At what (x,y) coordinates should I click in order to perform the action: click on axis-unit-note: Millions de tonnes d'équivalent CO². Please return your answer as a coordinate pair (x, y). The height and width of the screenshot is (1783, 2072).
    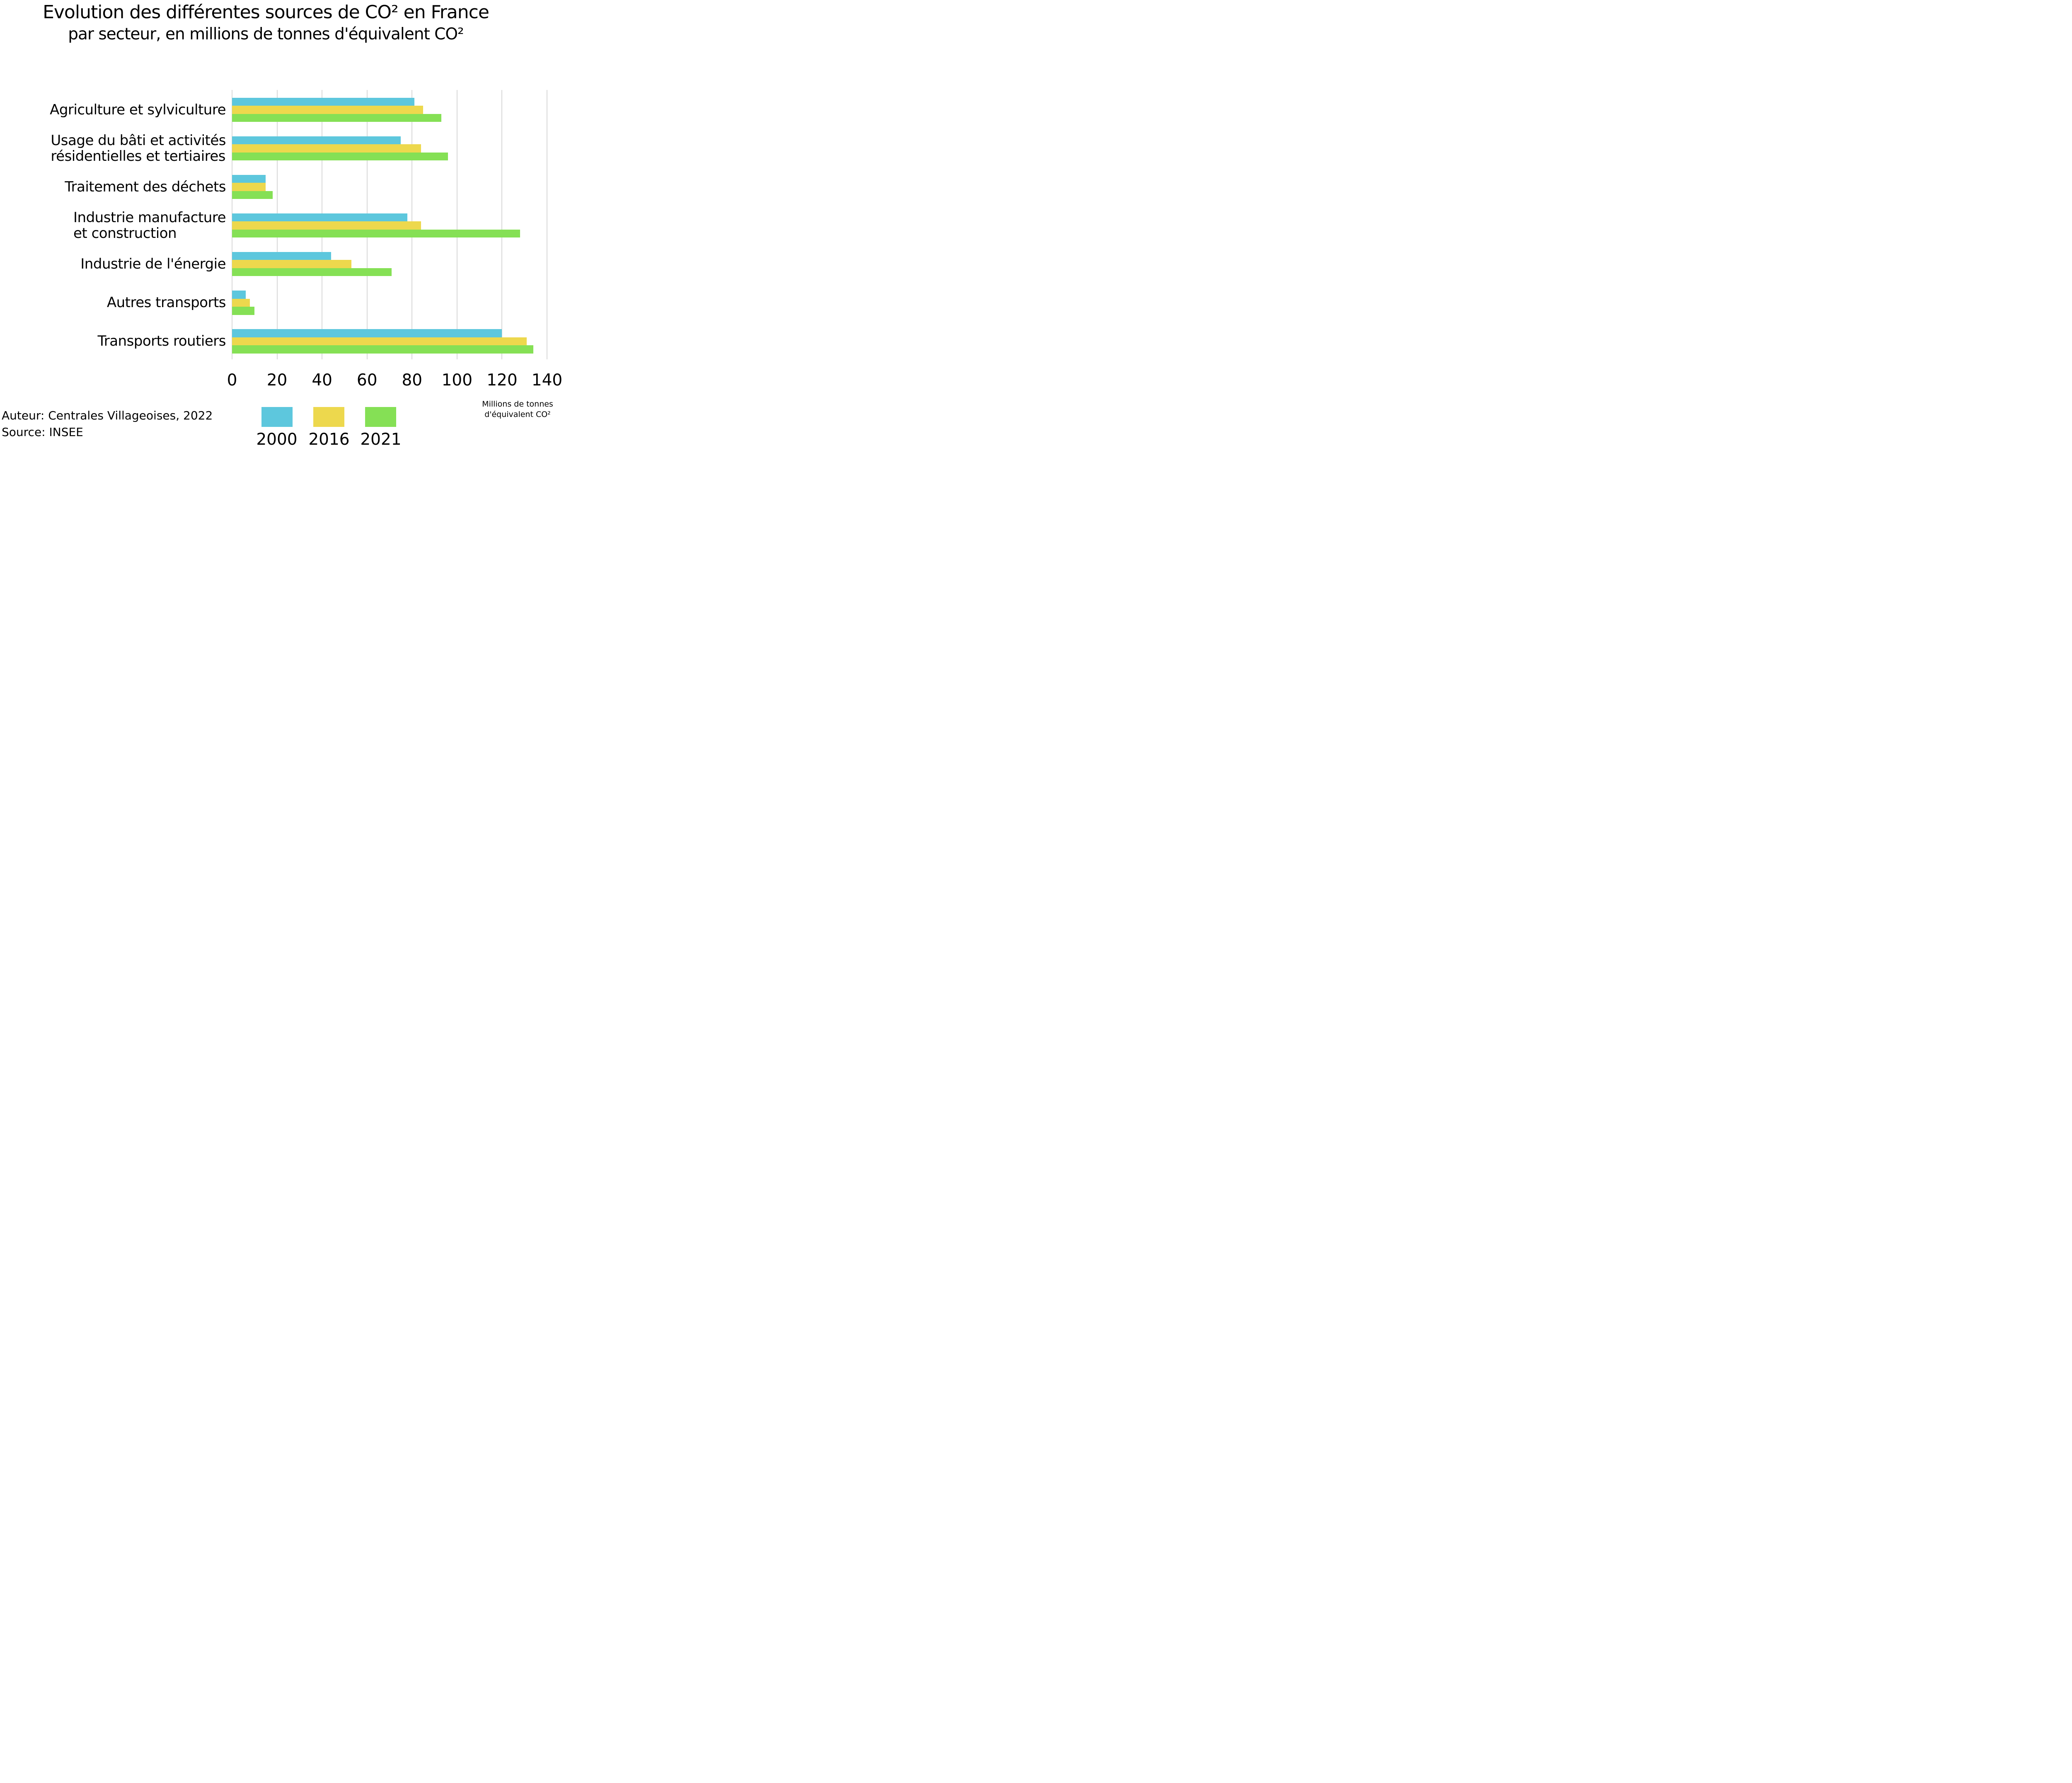
    Looking at the image, I should click on (516, 409).